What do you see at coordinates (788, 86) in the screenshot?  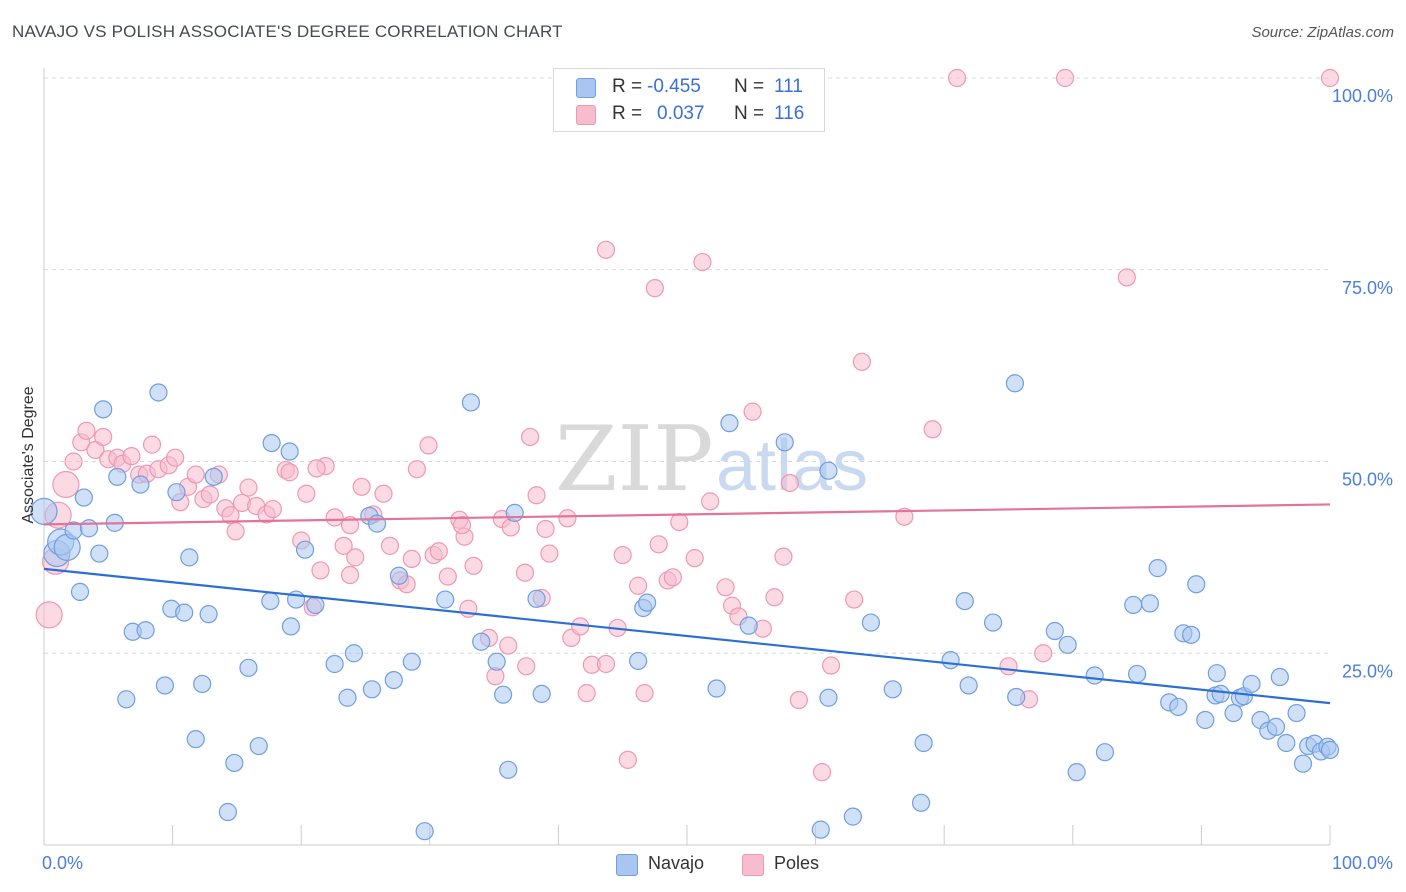 I see `navajo-n-value: 111` at bounding box center [788, 86].